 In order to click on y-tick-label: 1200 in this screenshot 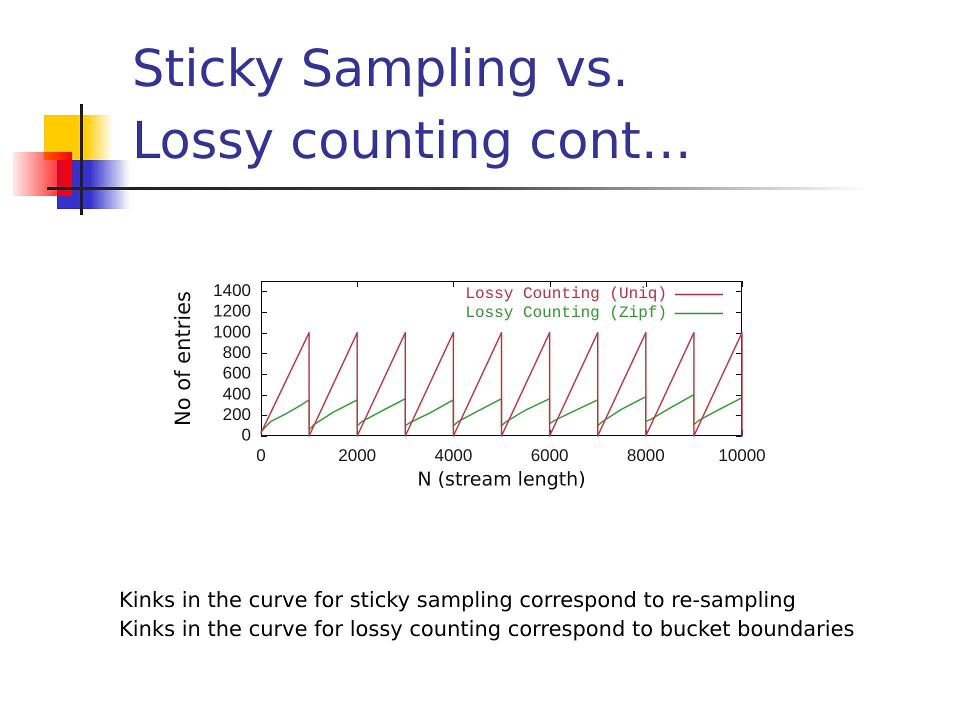, I will do `click(232, 311)`.